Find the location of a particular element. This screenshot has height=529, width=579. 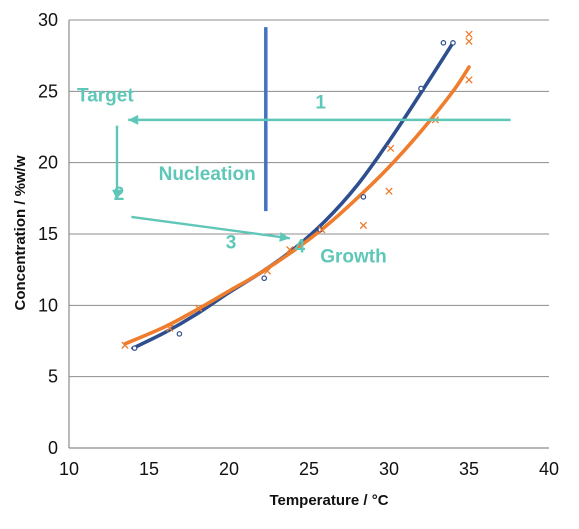

y-tick-label: 10 is located at coordinates (48, 305).